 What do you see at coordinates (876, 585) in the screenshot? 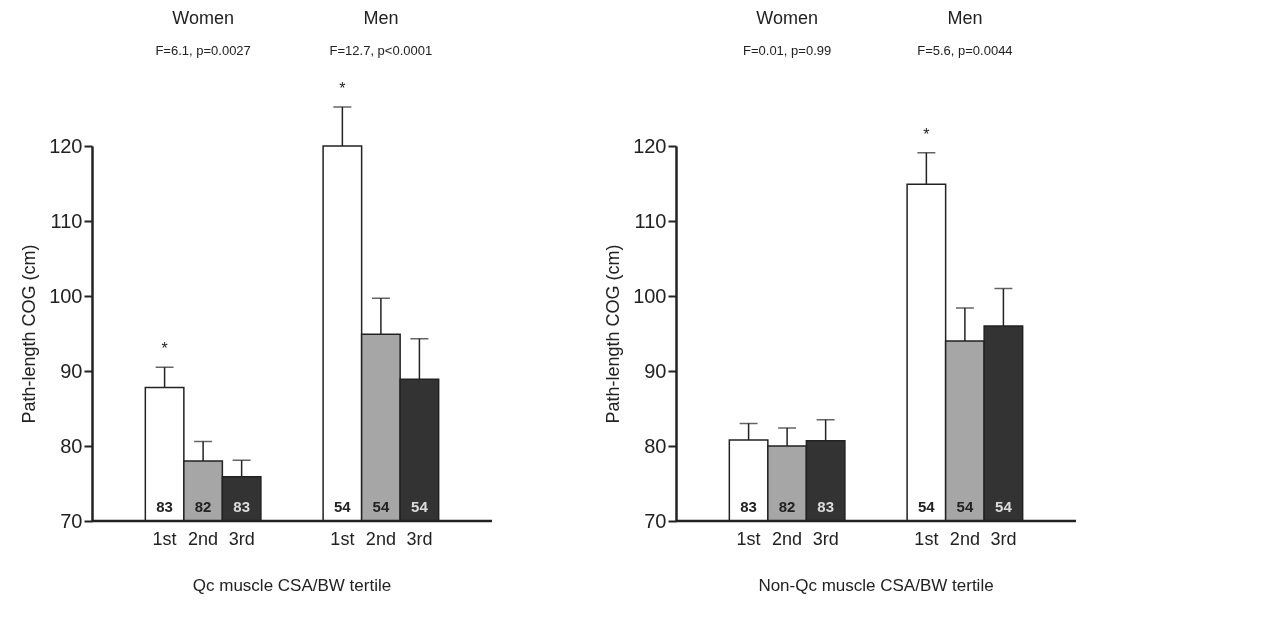
I see `x-axis-title: Non-Qc muscle CSA/BW tertile` at bounding box center [876, 585].